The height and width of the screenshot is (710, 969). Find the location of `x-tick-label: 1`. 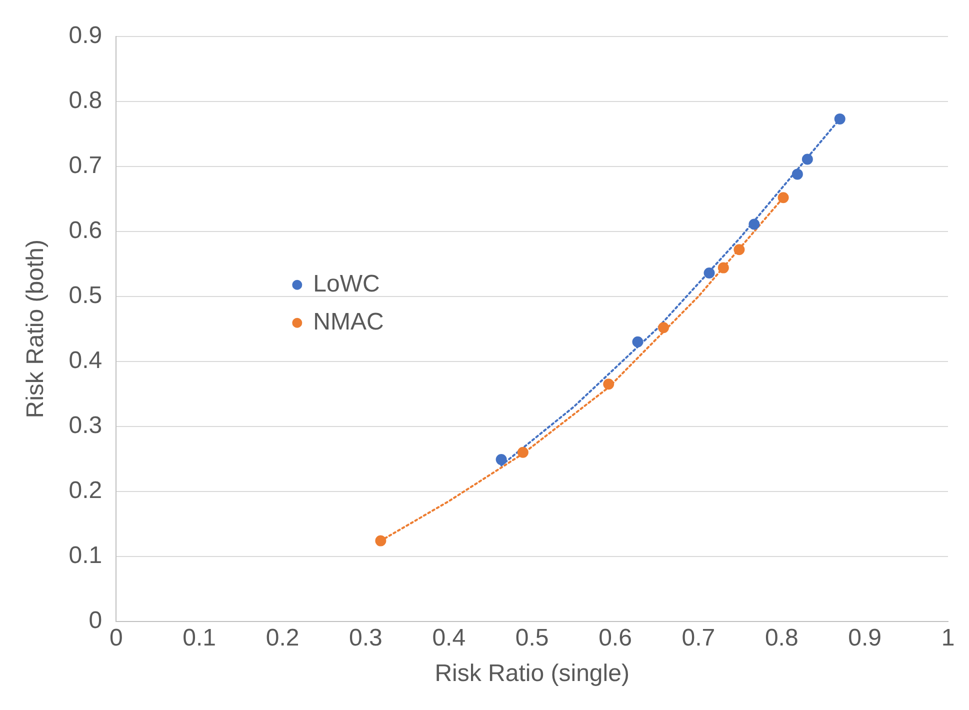

x-tick-label: 1 is located at coordinates (948, 638).